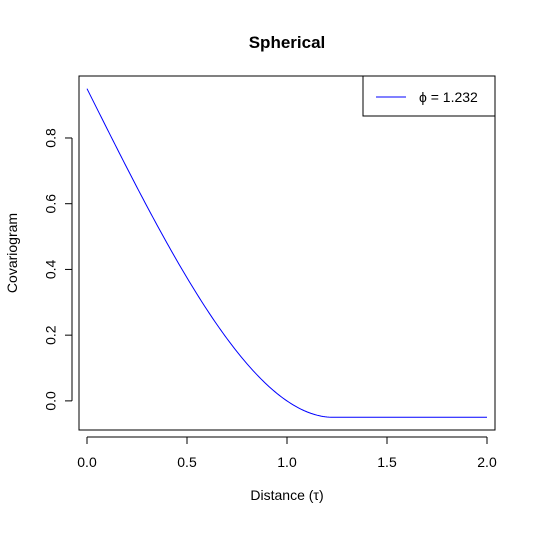 Image resolution: width=535 pixels, height=534 pixels. Describe the element at coordinates (87, 462) in the screenshot. I see `x-tick-label: 0.0` at that location.